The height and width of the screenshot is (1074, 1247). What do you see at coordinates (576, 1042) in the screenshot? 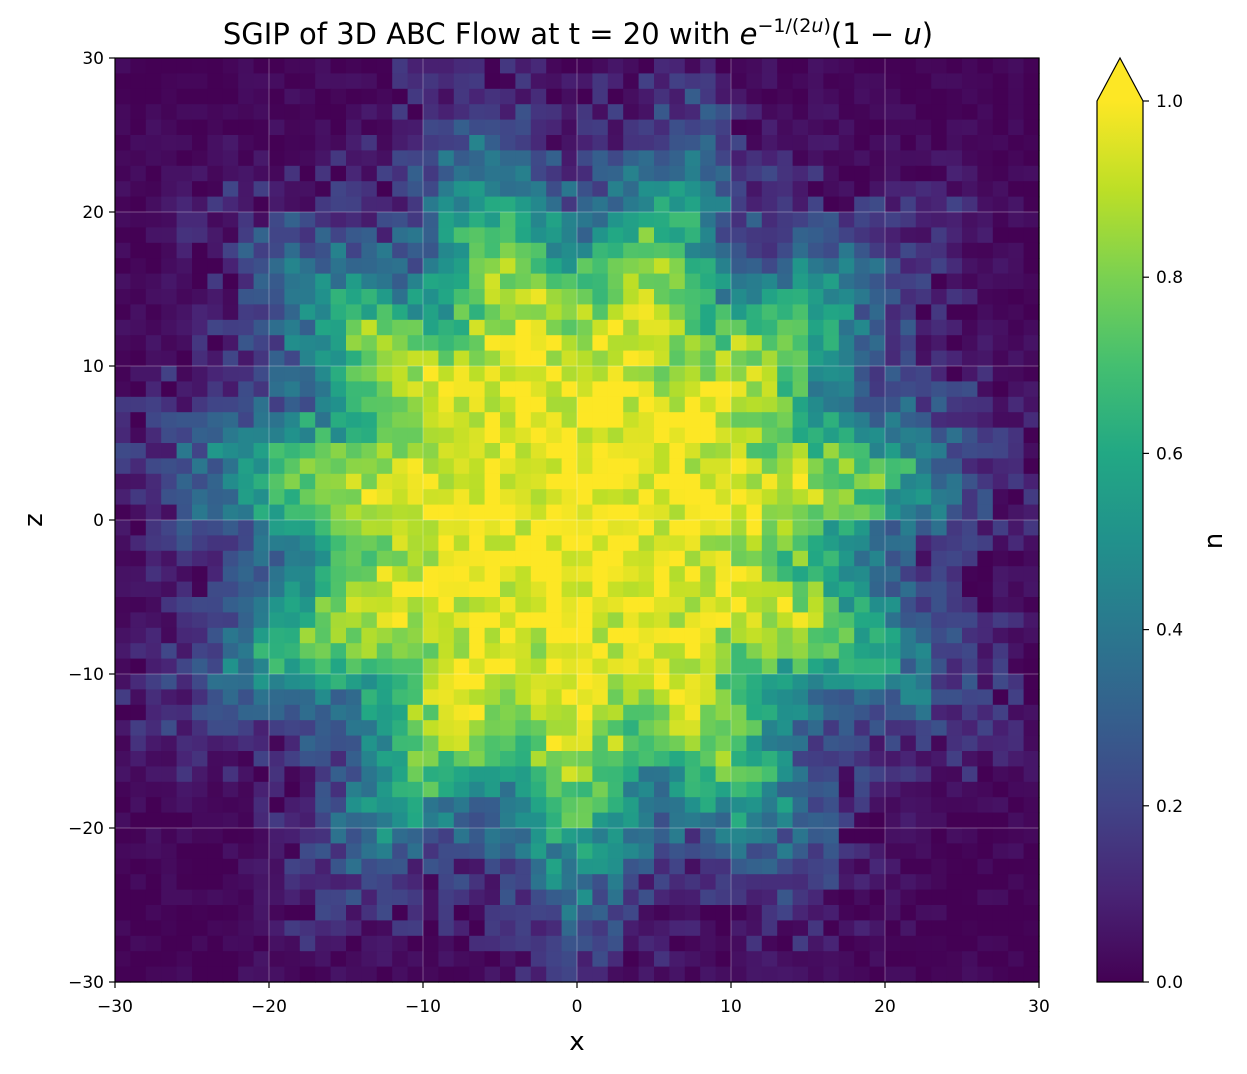
I see `x-axis-label: x` at bounding box center [576, 1042].